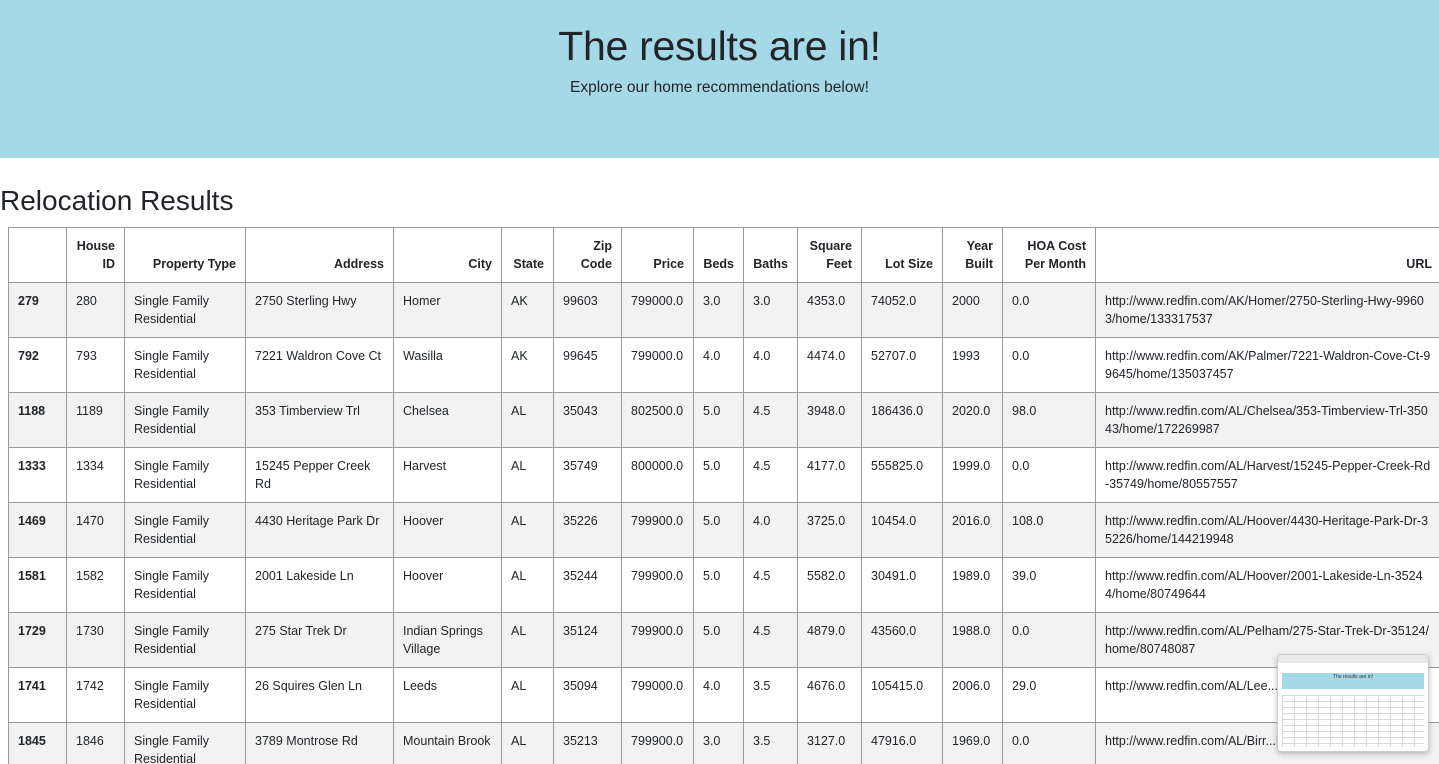 The width and height of the screenshot is (1439, 764). I want to click on table-cell: 39.0, so click(1049, 585).